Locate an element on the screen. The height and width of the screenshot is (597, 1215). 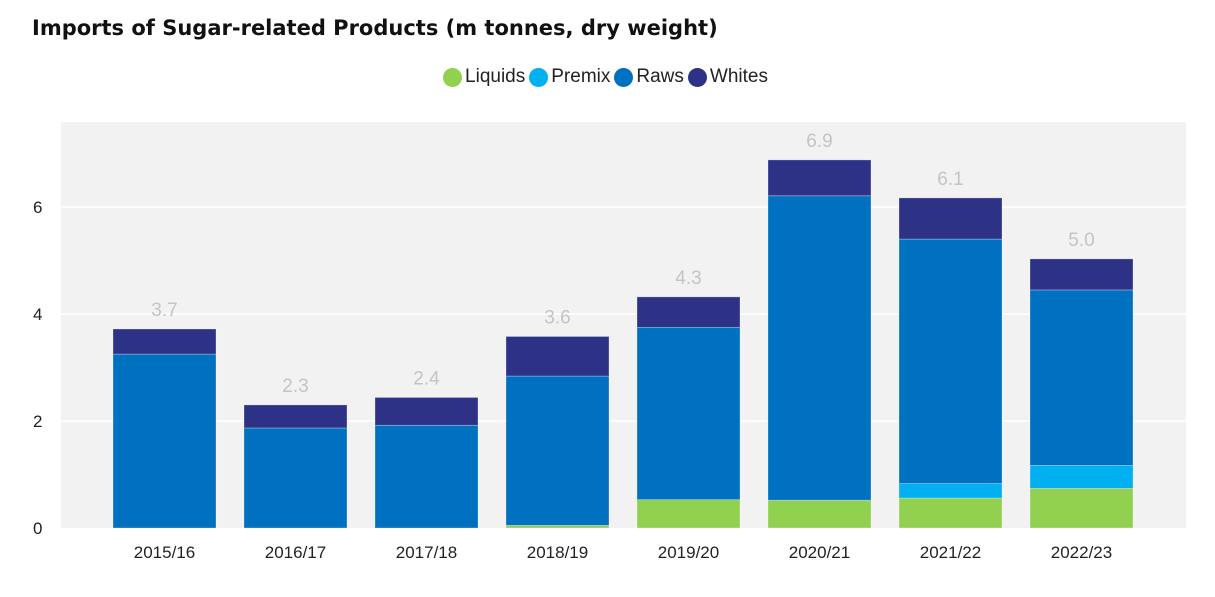
x-tick-label: 2019/20 is located at coordinates (688, 552).